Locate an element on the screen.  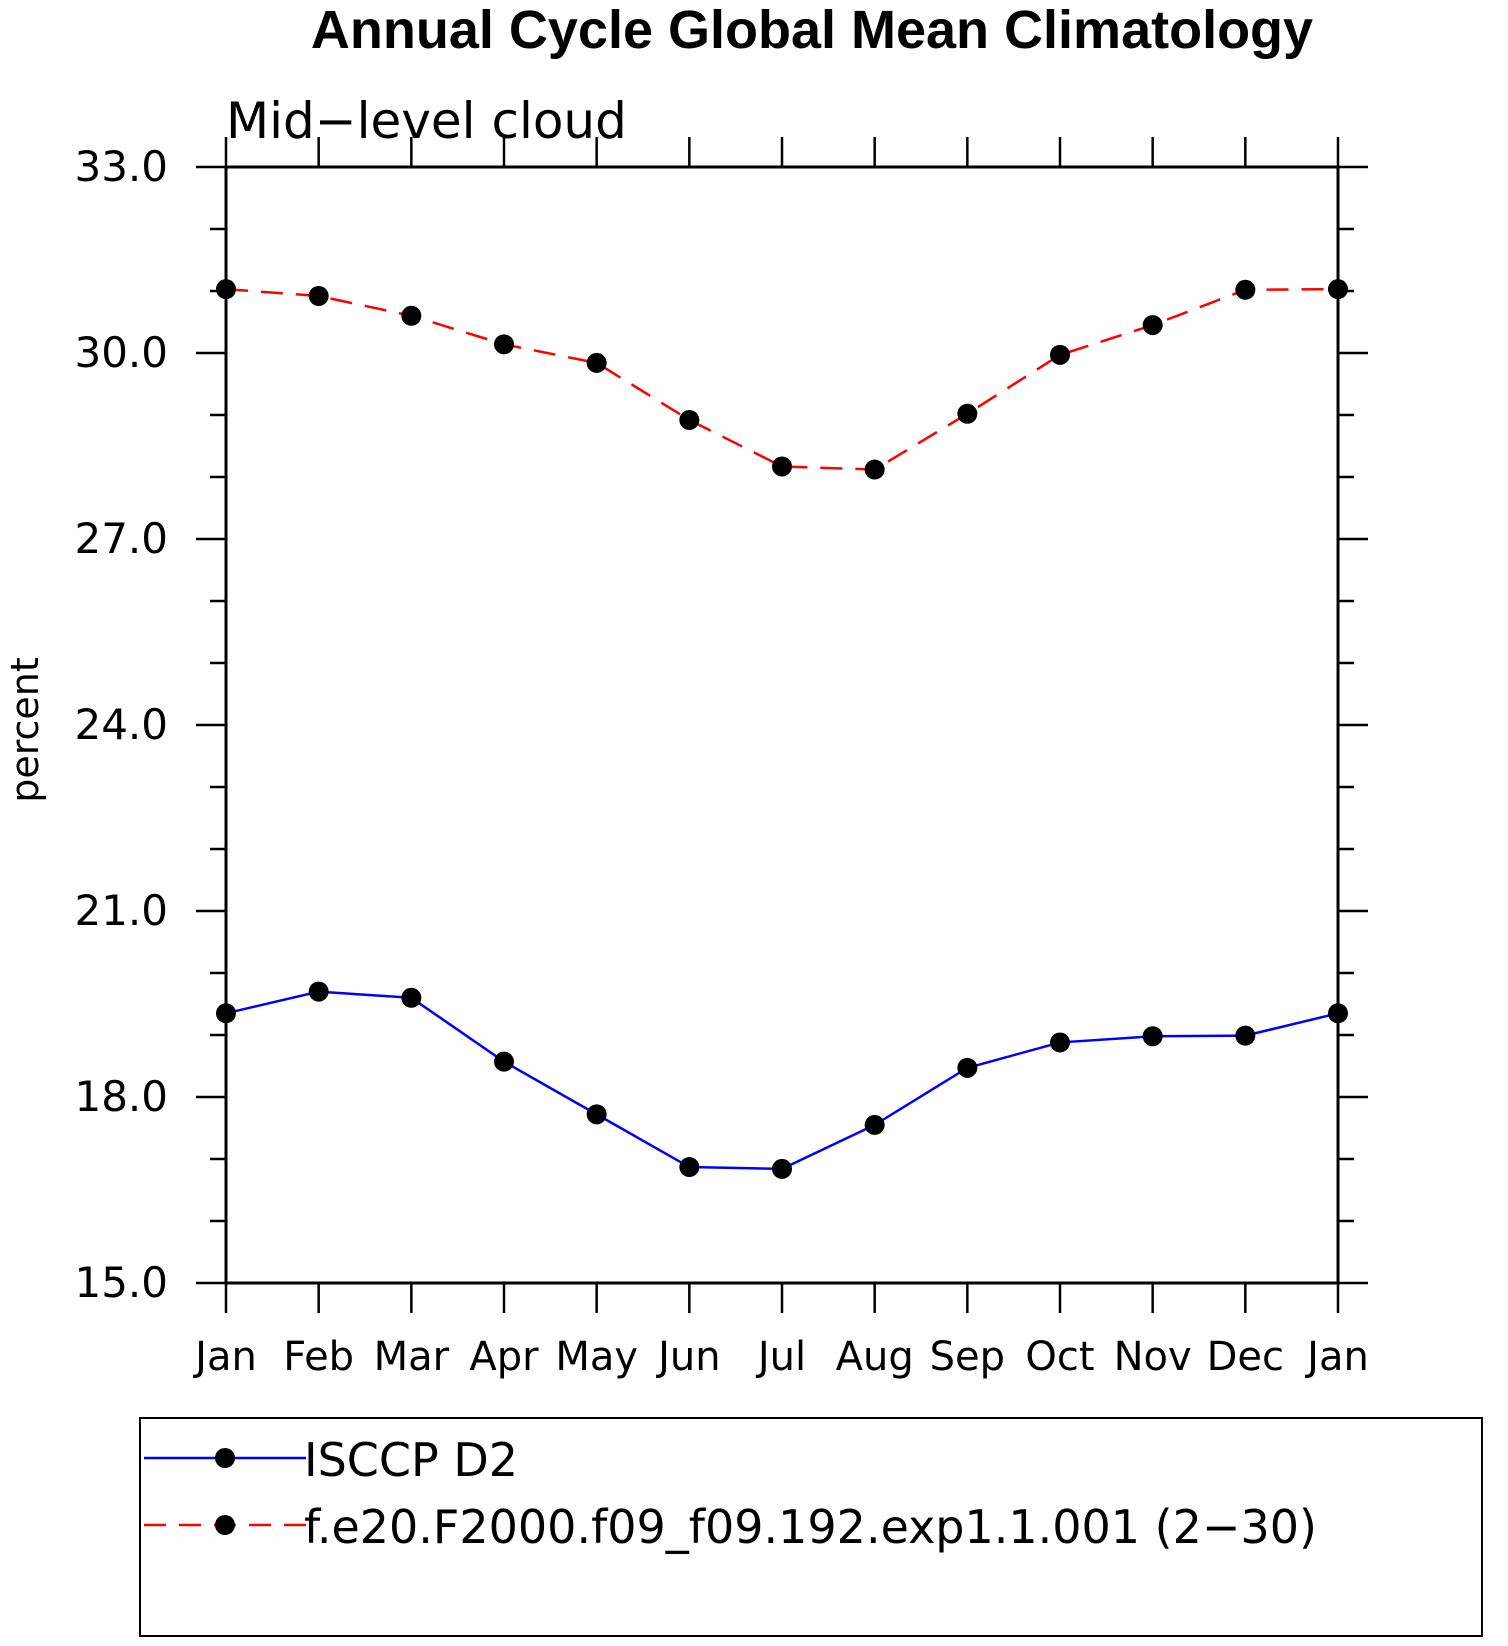
y-tick-label: 33.0 is located at coordinates (121, 166).